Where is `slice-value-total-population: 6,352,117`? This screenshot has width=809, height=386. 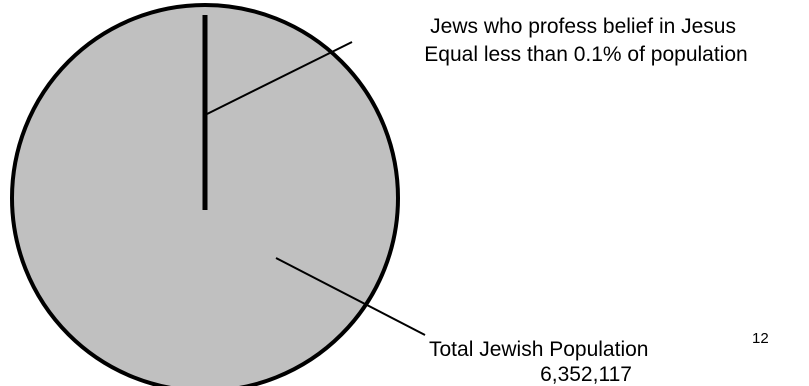 slice-value-total-population: 6,352,117 is located at coordinates (586, 374).